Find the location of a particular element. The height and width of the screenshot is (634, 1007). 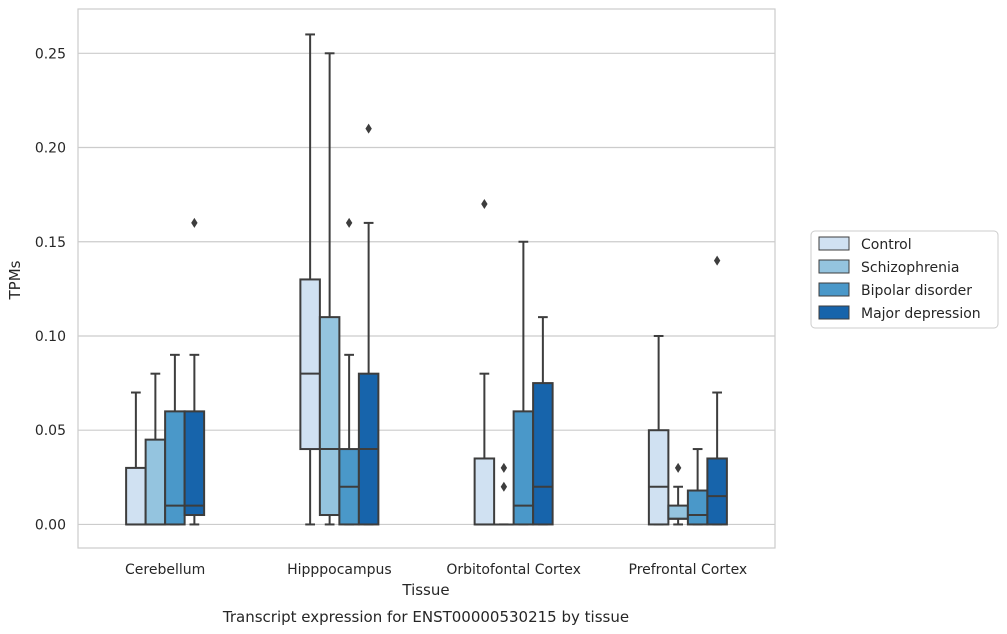

y-tick-label: 0.00 is located at coordinates (50, 525).